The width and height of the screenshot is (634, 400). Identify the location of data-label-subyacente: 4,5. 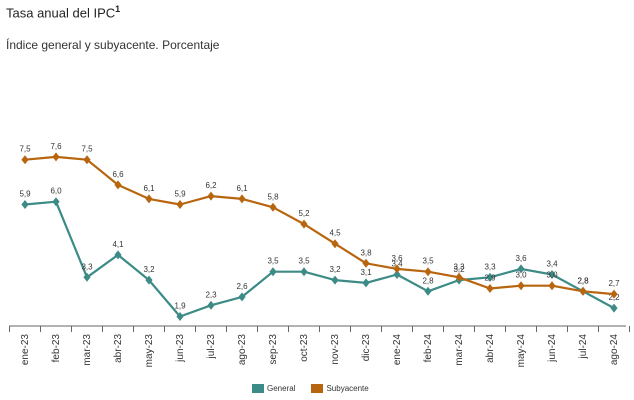
(335, 233).